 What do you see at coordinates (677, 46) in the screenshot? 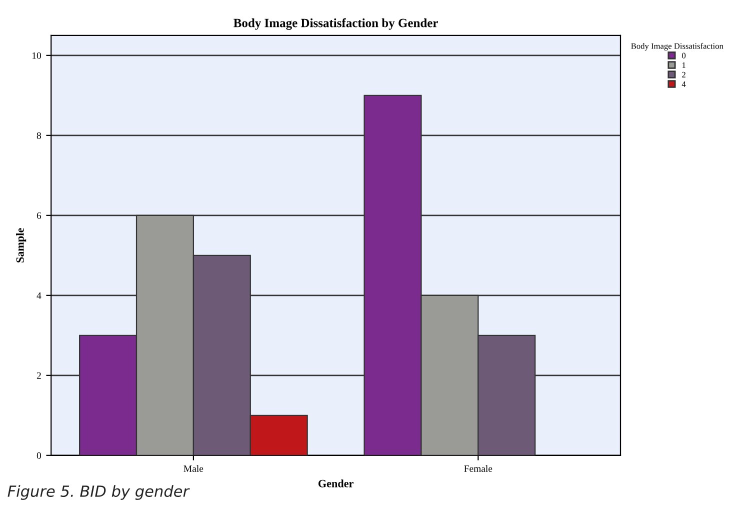
I see `legend-title: Body Image Dissatisfaction` at bounding box center [677, 46].